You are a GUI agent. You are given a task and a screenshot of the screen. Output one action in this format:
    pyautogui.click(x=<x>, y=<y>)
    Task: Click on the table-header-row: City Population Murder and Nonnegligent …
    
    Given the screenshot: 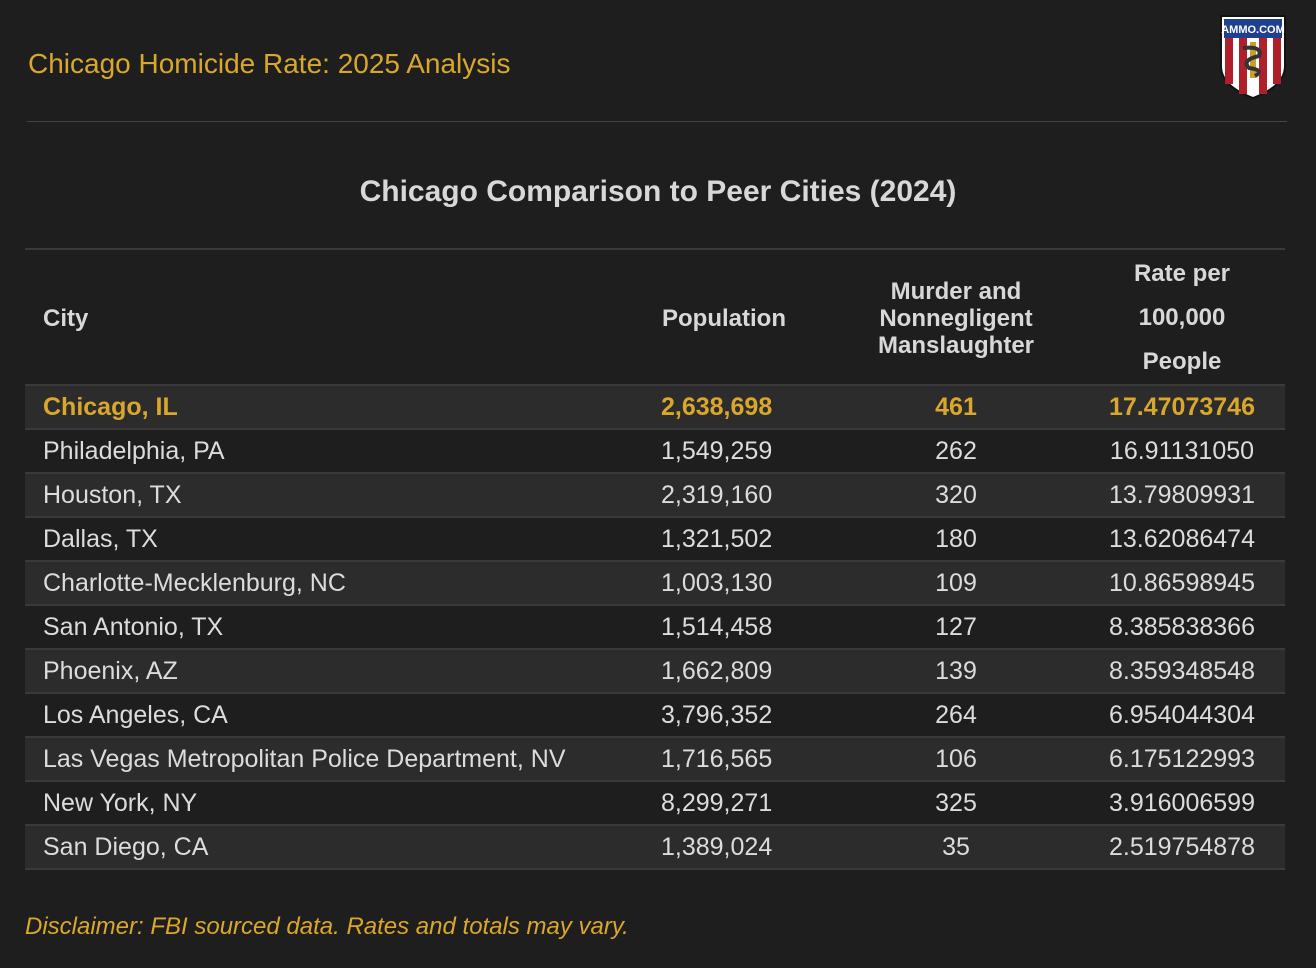 What is the action you would take?
    pyautogui.click(x=655, y=318)
    